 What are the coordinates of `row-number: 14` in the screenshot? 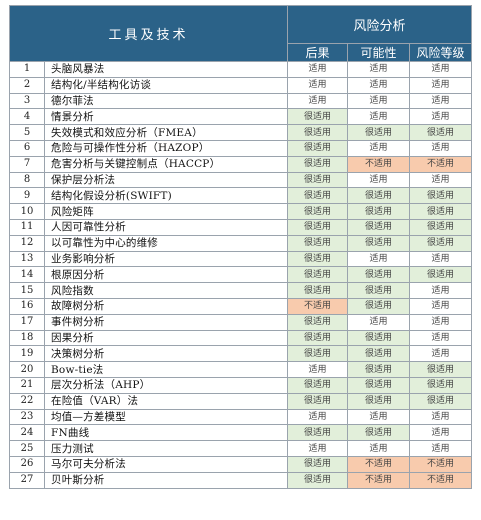 It's located at (27, 275).